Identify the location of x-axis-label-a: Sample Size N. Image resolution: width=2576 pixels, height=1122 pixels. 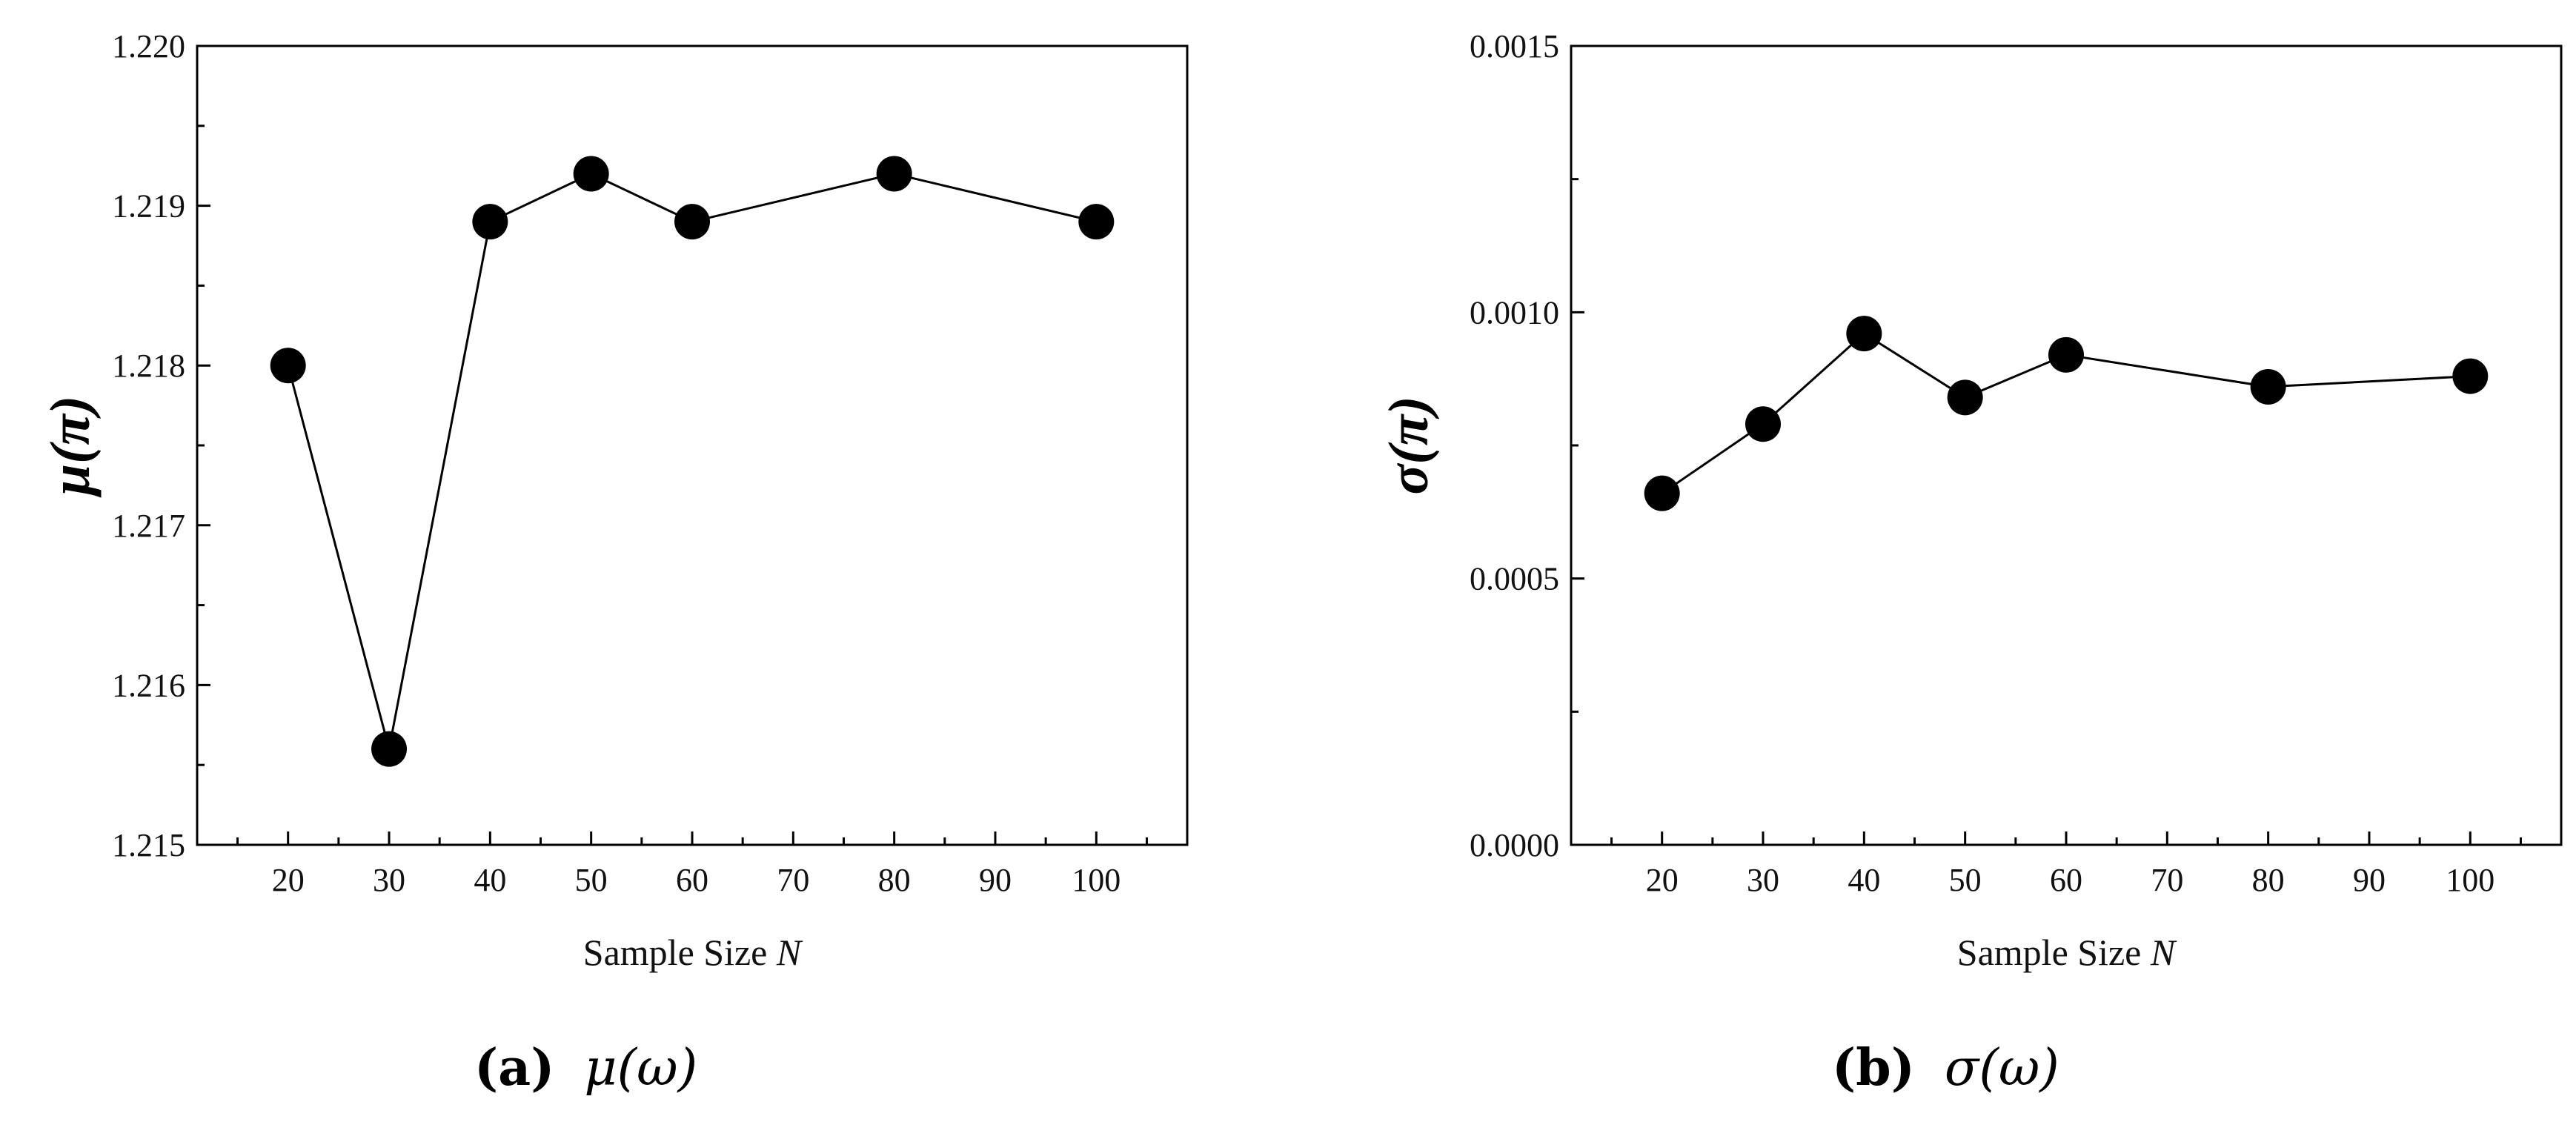
(693, 952).